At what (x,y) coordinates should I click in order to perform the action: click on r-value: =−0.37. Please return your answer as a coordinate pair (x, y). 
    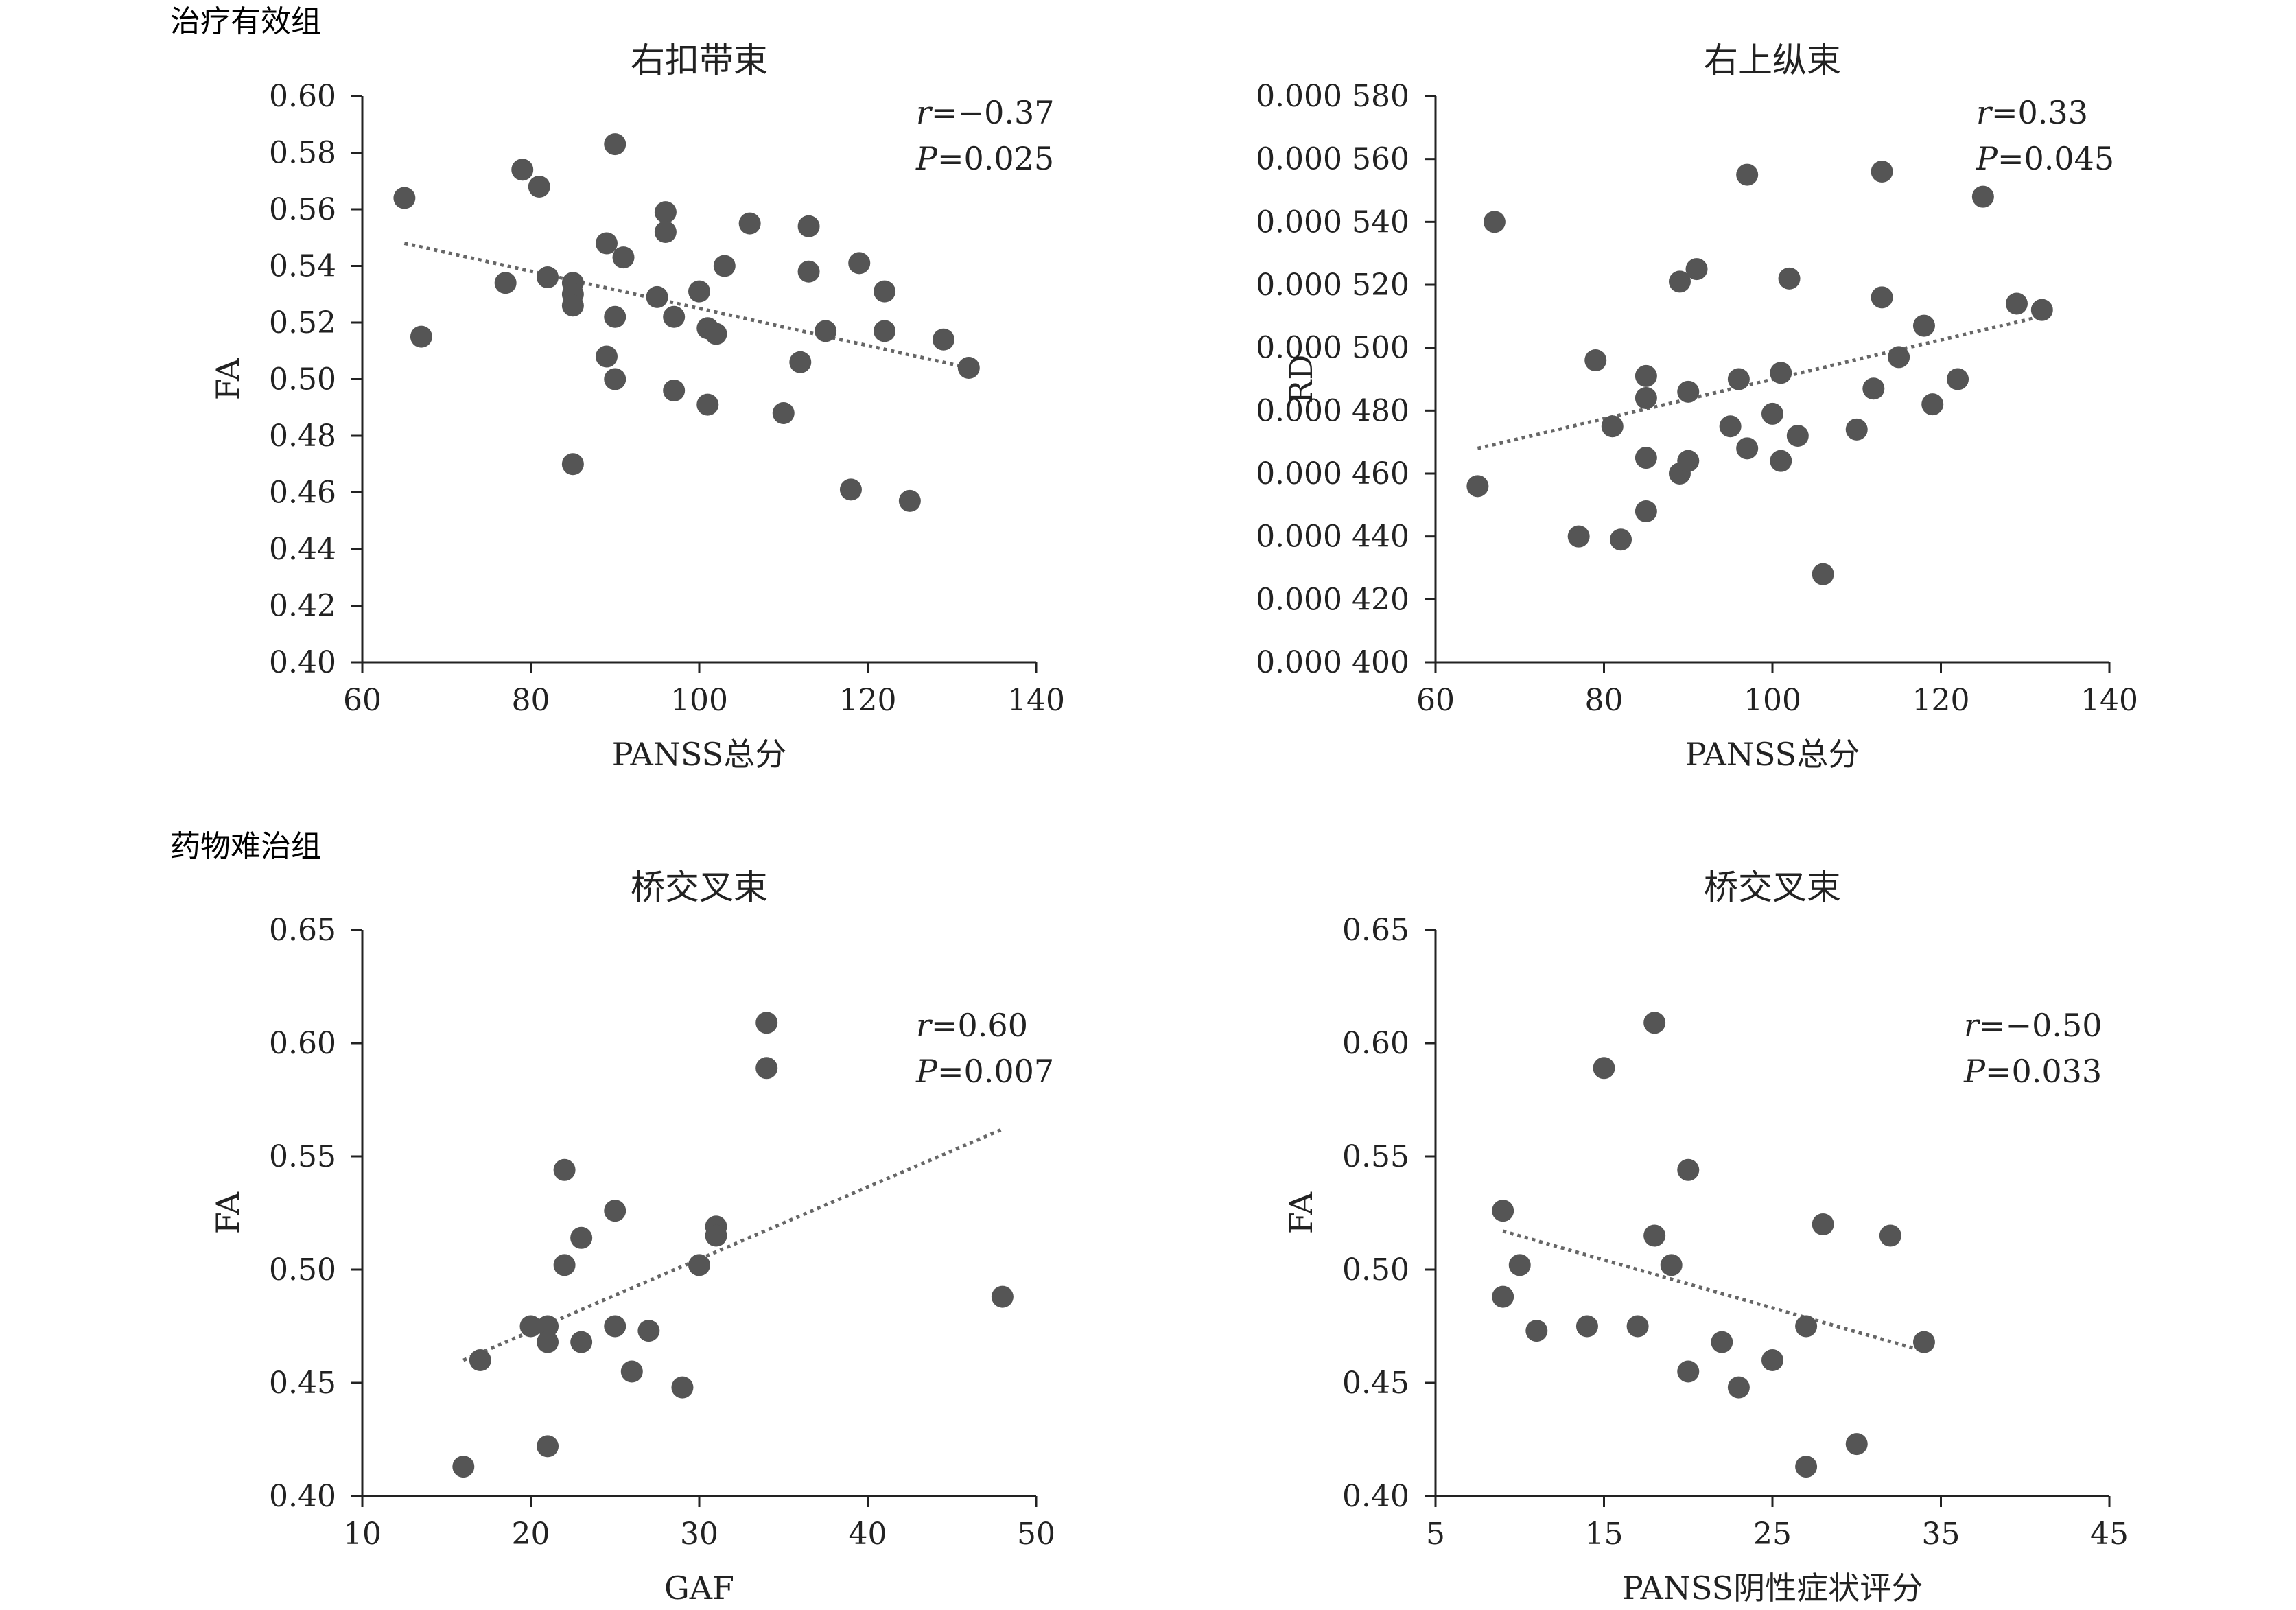
    Looking at the image, I should click on (993, 112).